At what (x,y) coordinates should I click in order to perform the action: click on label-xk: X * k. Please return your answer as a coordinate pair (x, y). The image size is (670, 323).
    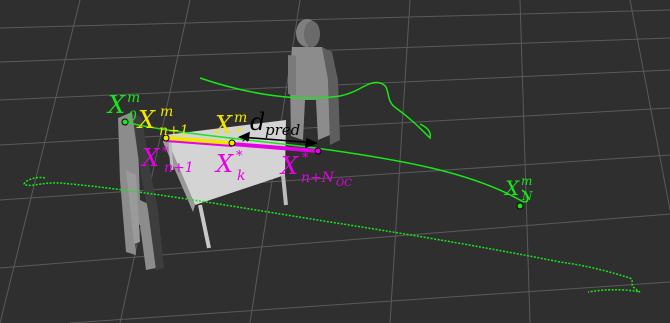
    Looking at the image, I should click on (229, 166).